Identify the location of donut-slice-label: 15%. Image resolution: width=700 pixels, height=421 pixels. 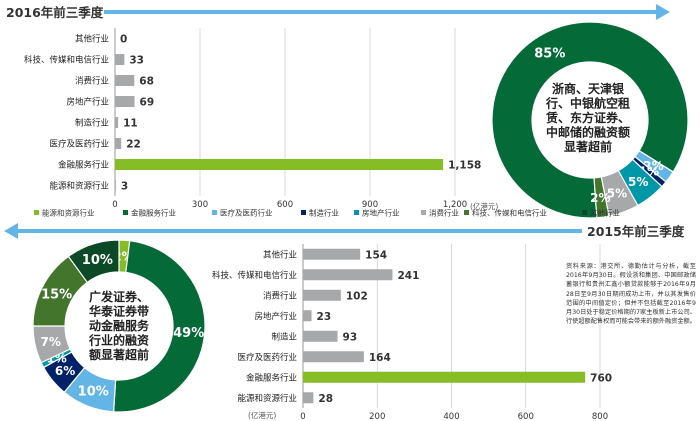
(56, 295).